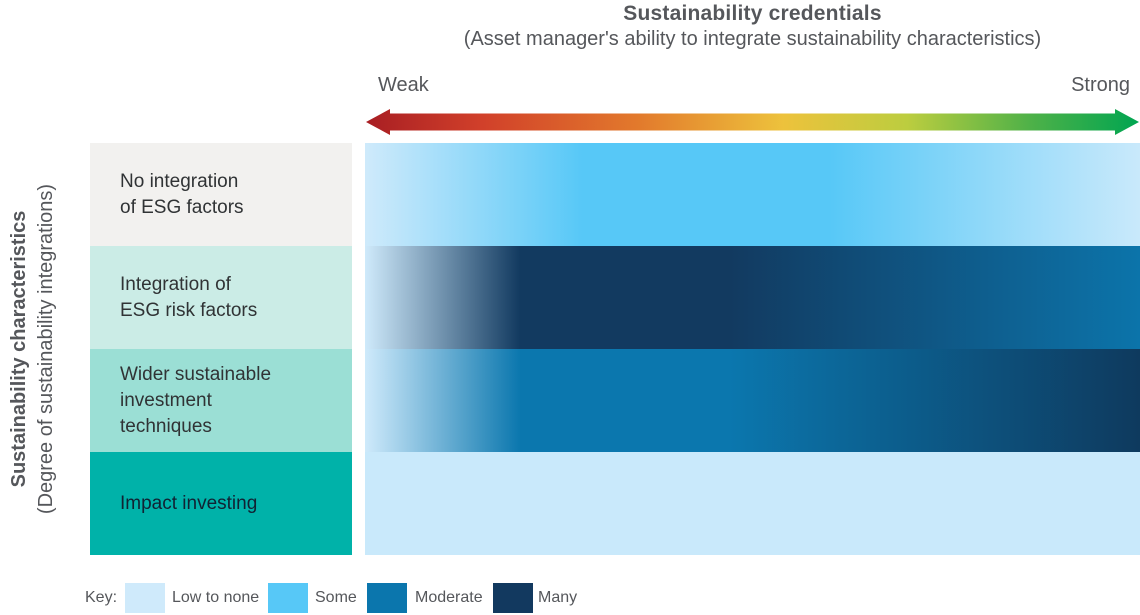 The height and width of the screenshot is (615, 1140). I want to click on row-label-line: investment, so click(166, 400).